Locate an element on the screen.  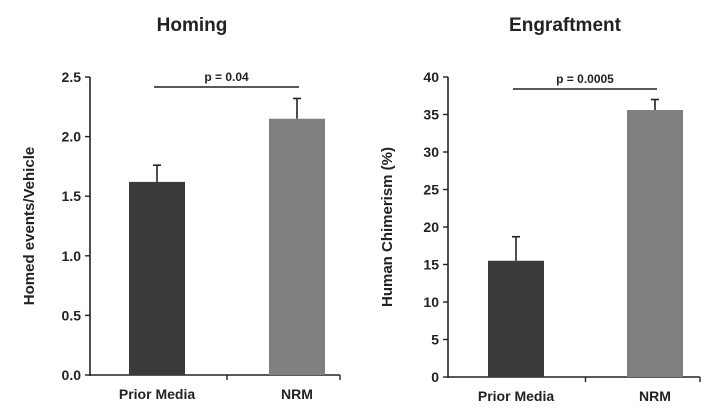
y-tick-label: 35 is located at coordinates (431, 115).